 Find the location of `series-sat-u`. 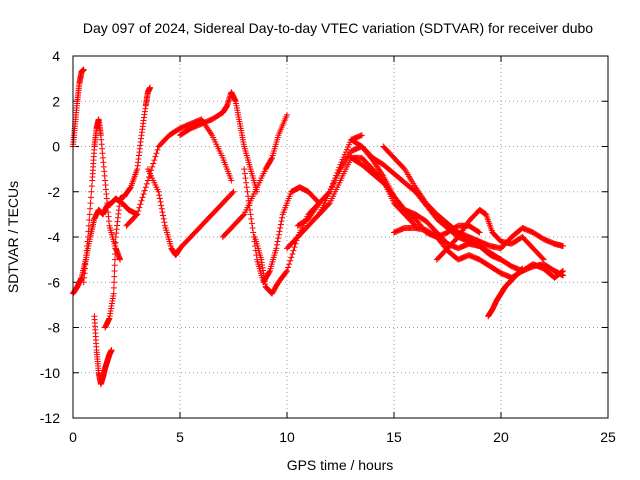

series-sat-u is located at coordinates (490, 234).